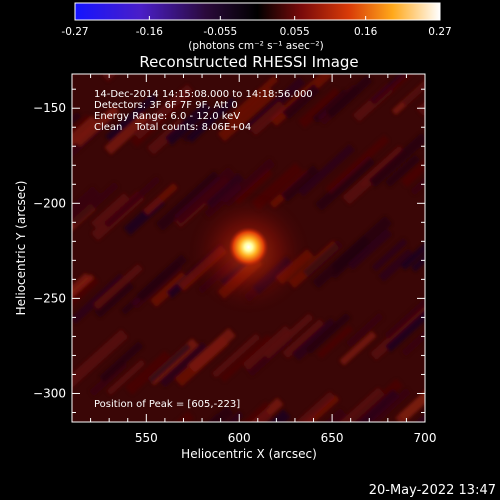 The image size is (500, 500). Describe the element at coordinates (49, 108) in the screenshot. I see `y-tick-label: −150` at that location.